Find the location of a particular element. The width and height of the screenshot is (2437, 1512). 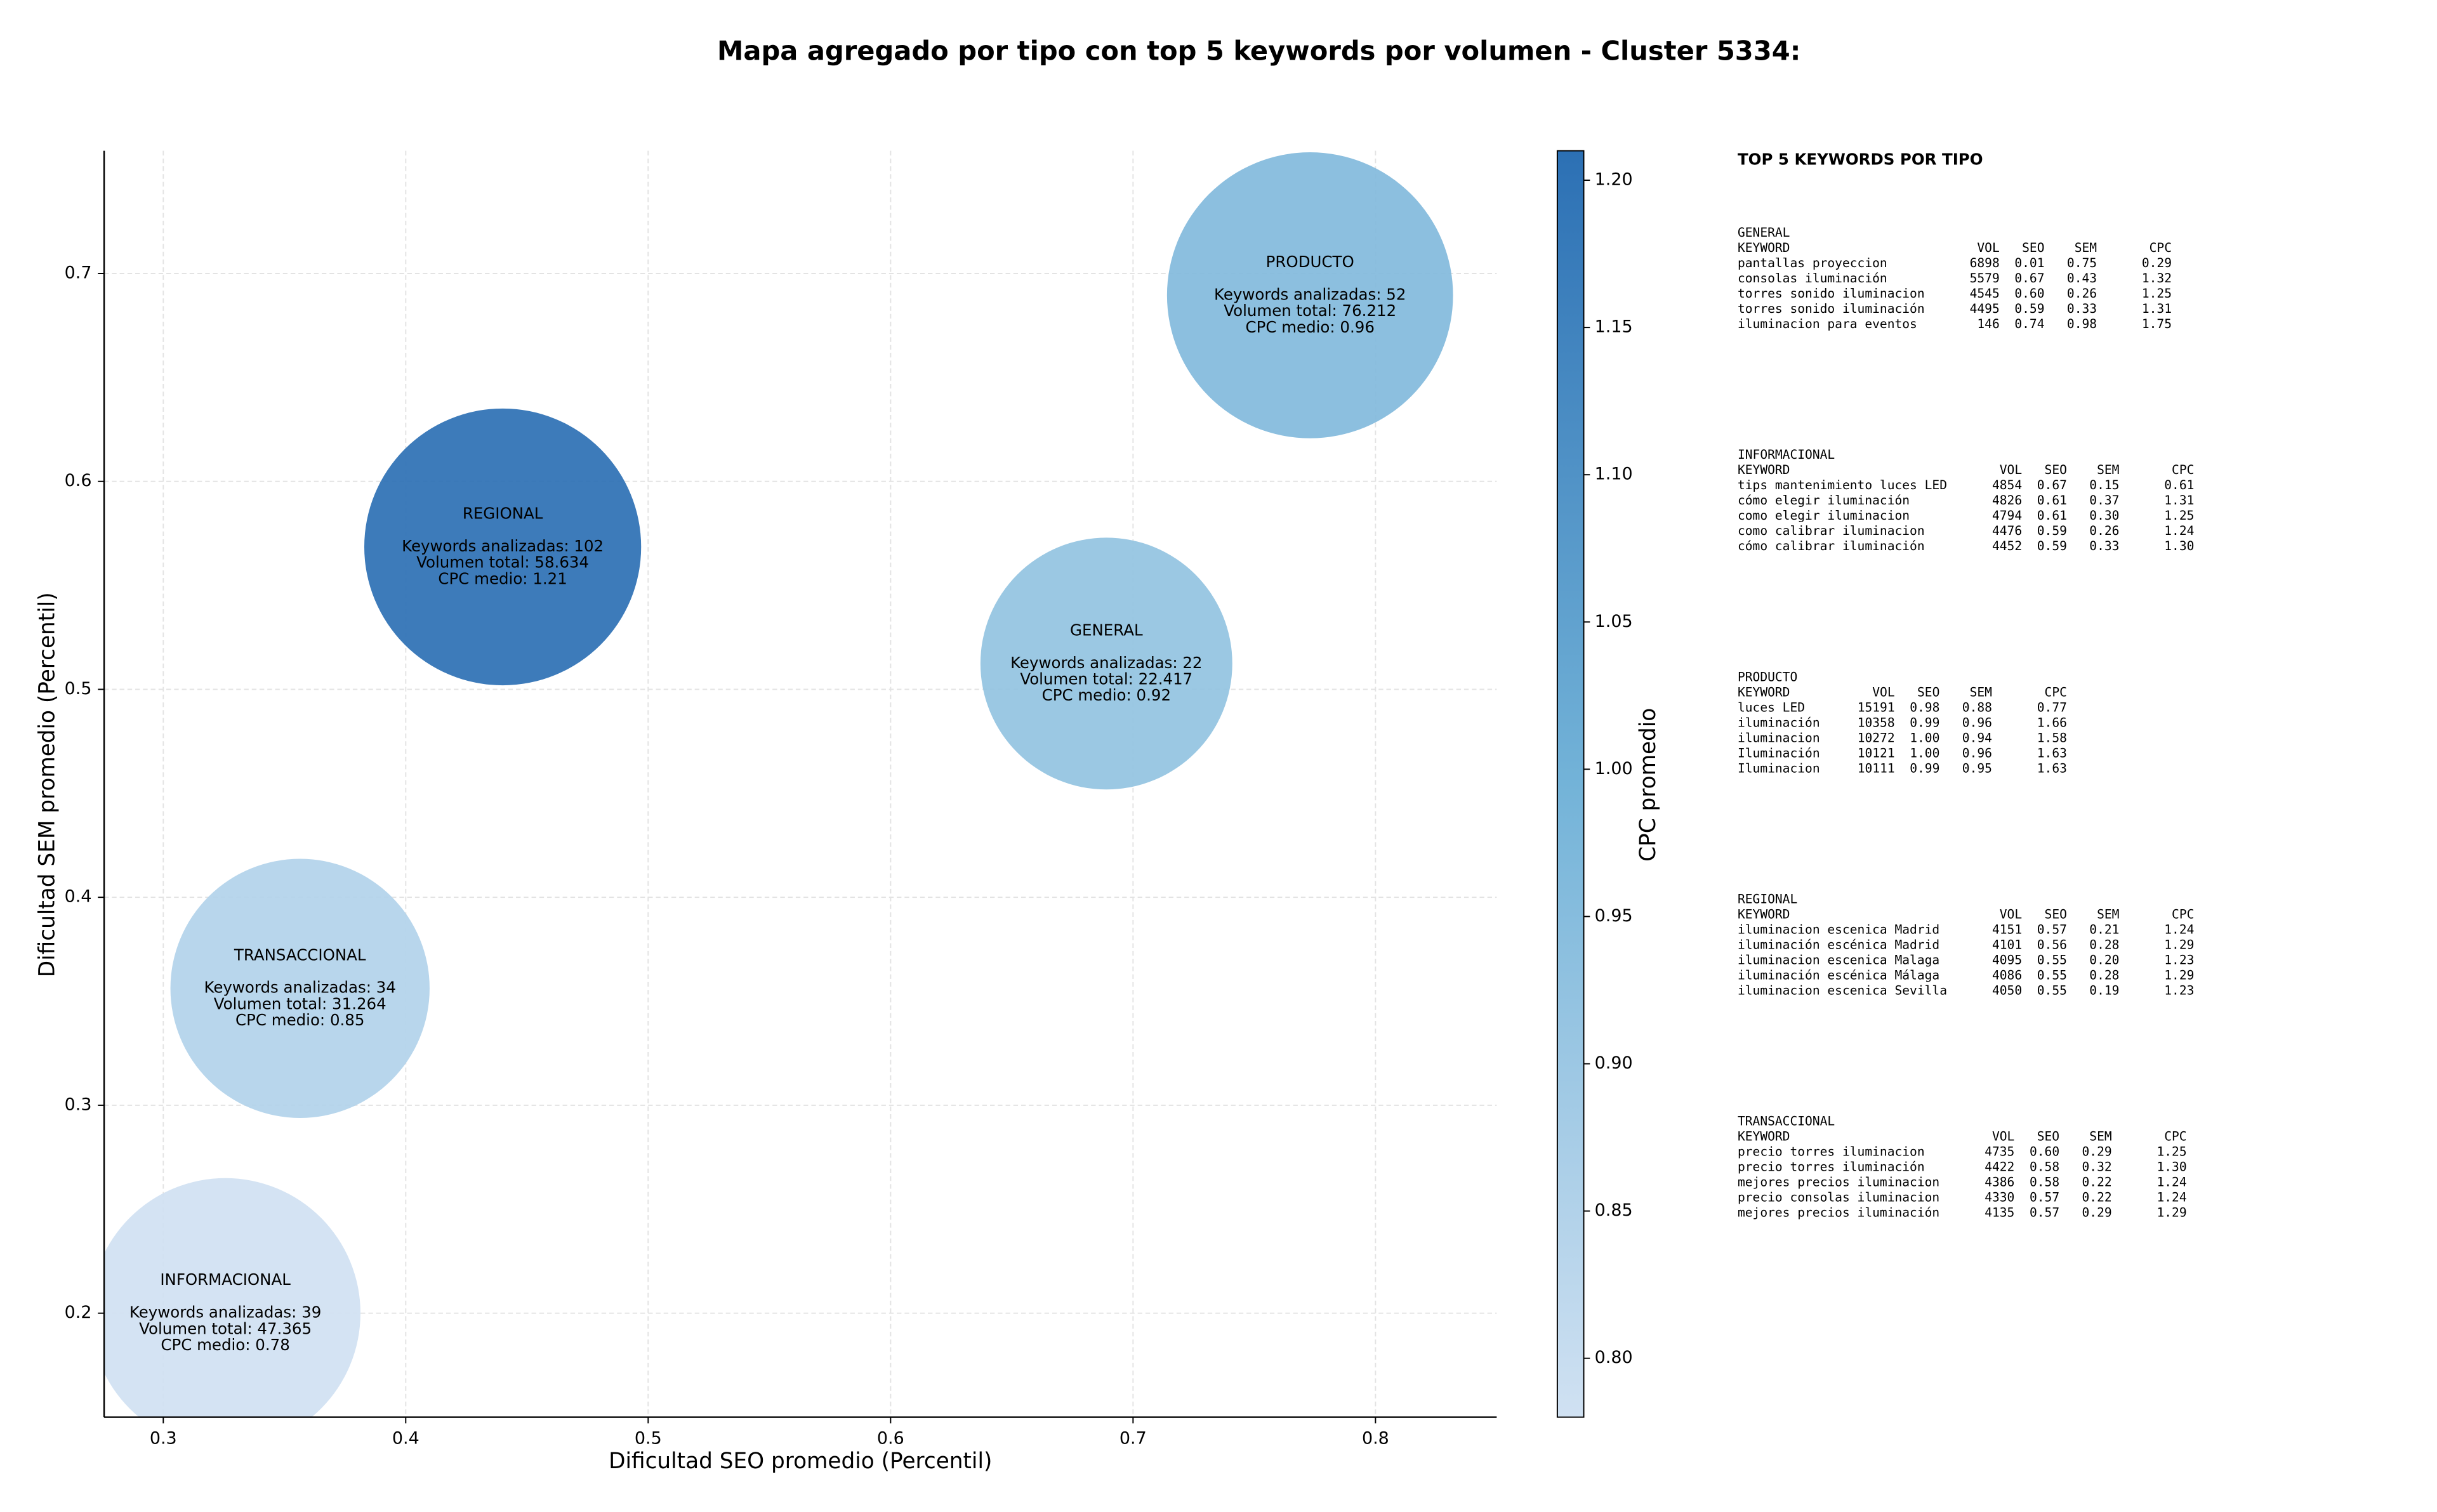

panel-cell: iluminación escénica Málaga is located at coordinates (1838, 976).